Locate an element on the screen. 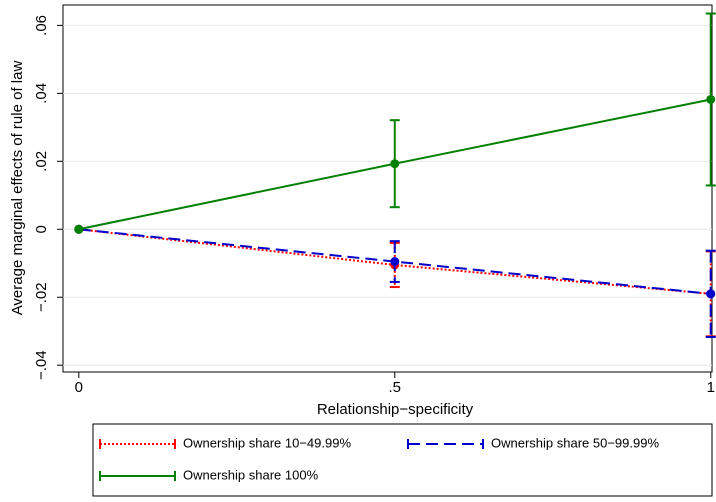 Image resolution: width=716 pixels, height=502 pixels. y-tick-label: .04 is located at coordinates (41, 93).